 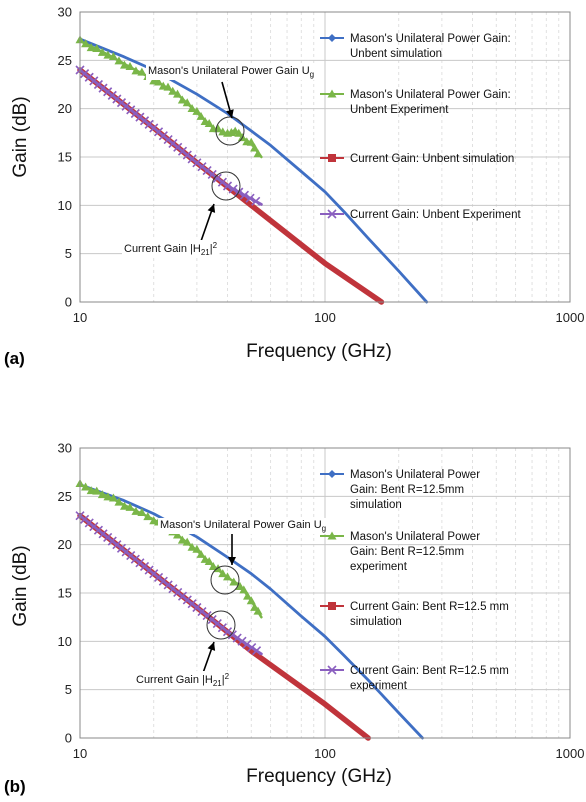 What do you see at coordinates (65, 641) in the screenshot?
I see `panel-b-y-tick-label: 10` at bounding box center [65, 641].